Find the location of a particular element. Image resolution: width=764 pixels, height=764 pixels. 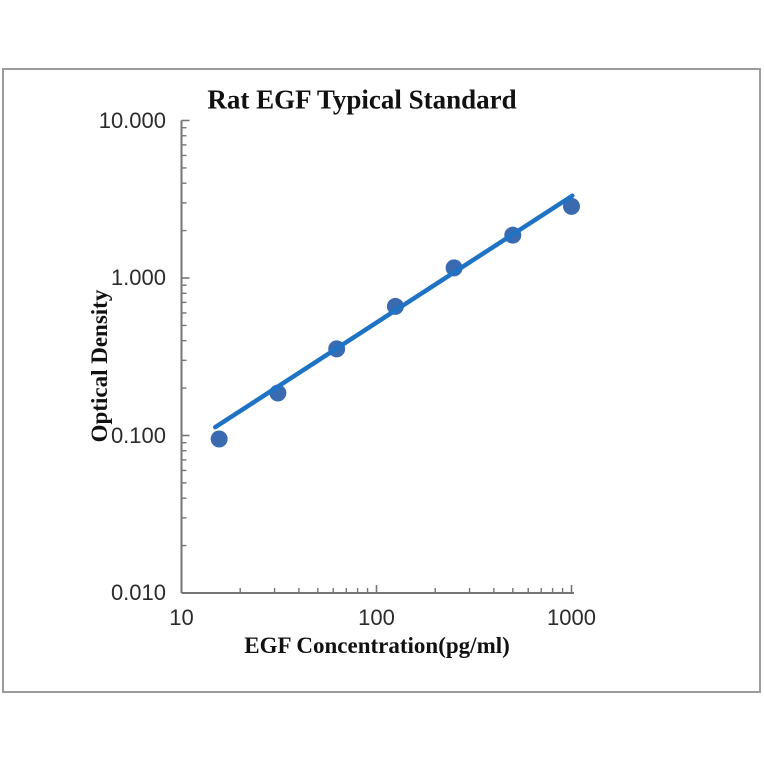

y-tick-label: 10.000 is located at coordinates (132, 120).